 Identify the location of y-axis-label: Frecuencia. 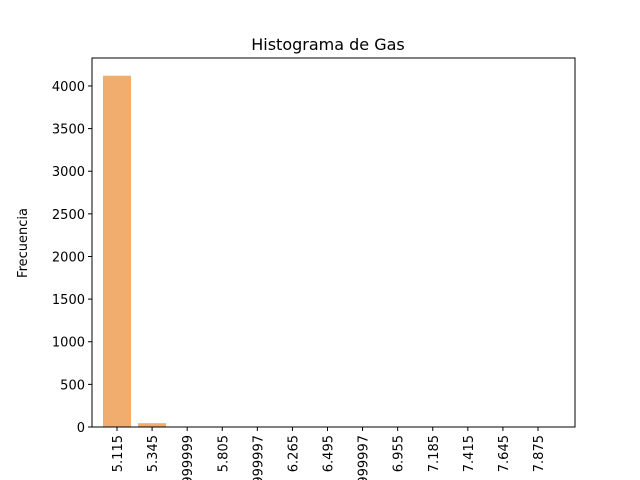
(23, 243).